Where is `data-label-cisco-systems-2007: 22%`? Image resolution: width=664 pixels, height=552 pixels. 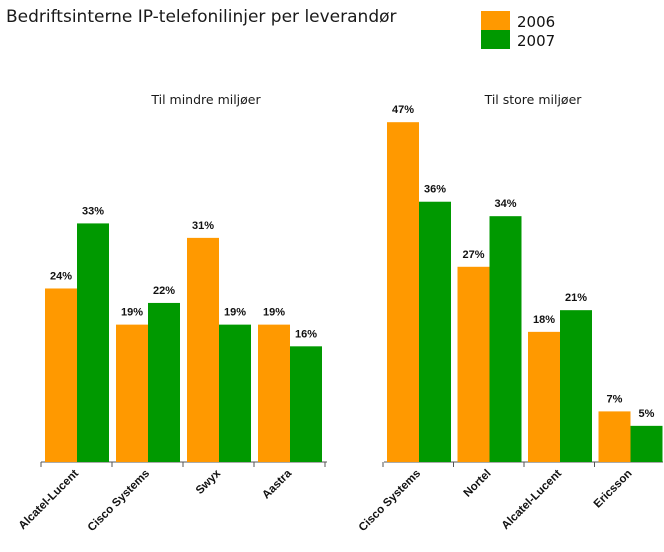
data-label-cisco-systems-2007: 22% is located at coordinates (164, 291).